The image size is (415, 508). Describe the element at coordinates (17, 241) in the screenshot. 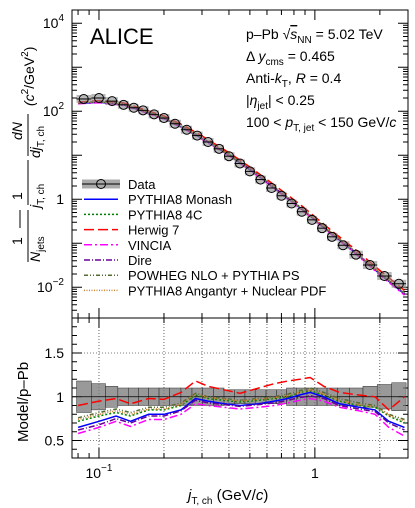

I see `ylabel-frac1-num: 1` at that location.